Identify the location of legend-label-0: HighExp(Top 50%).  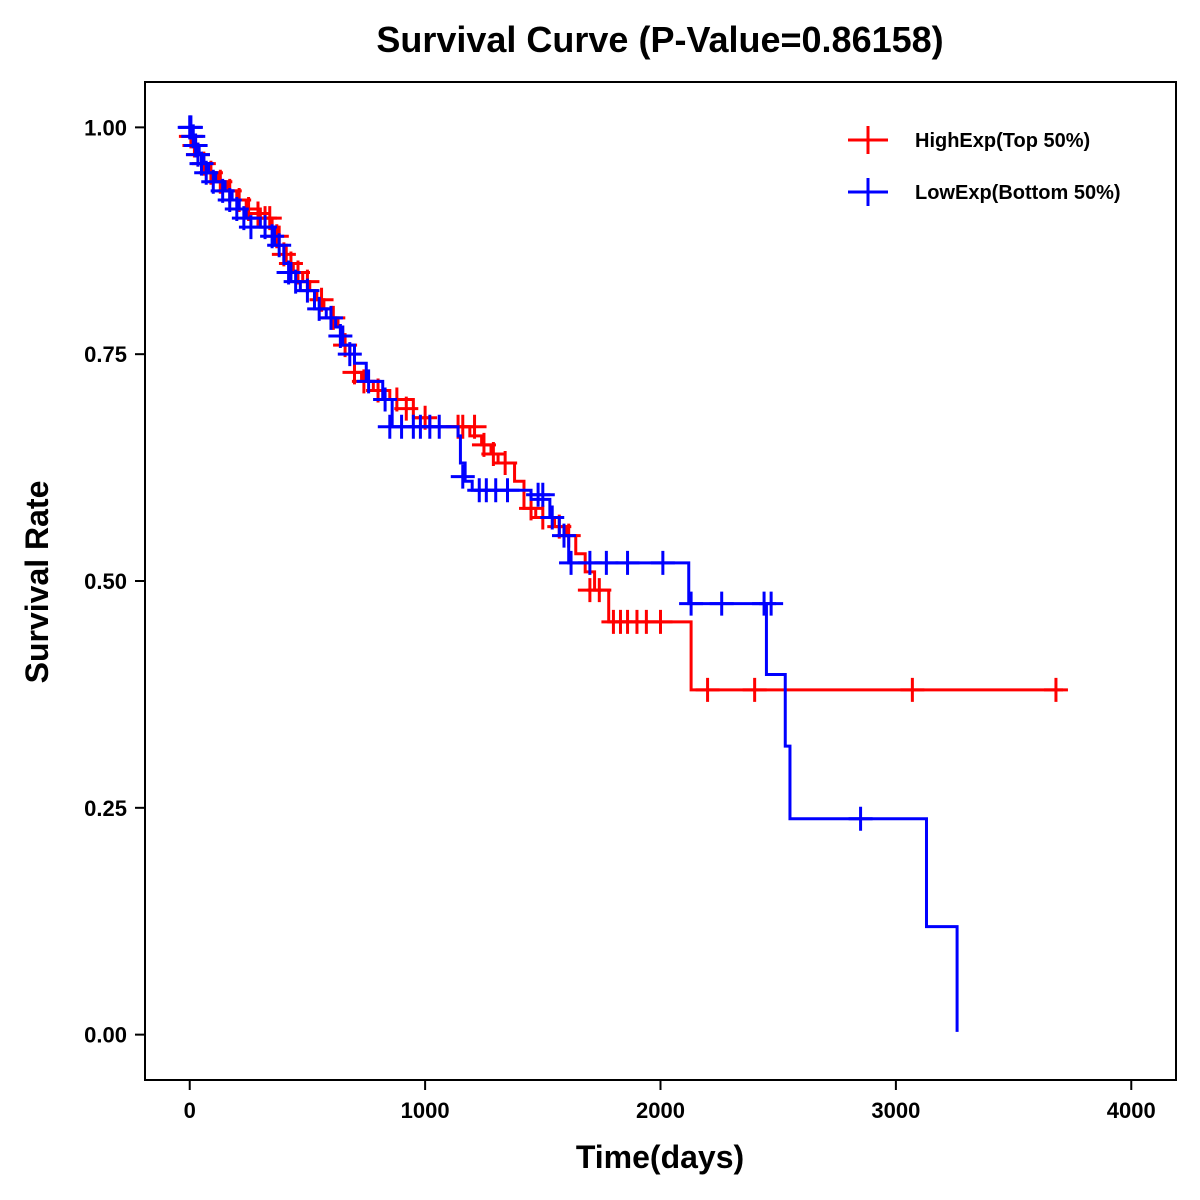
(1002, 141).